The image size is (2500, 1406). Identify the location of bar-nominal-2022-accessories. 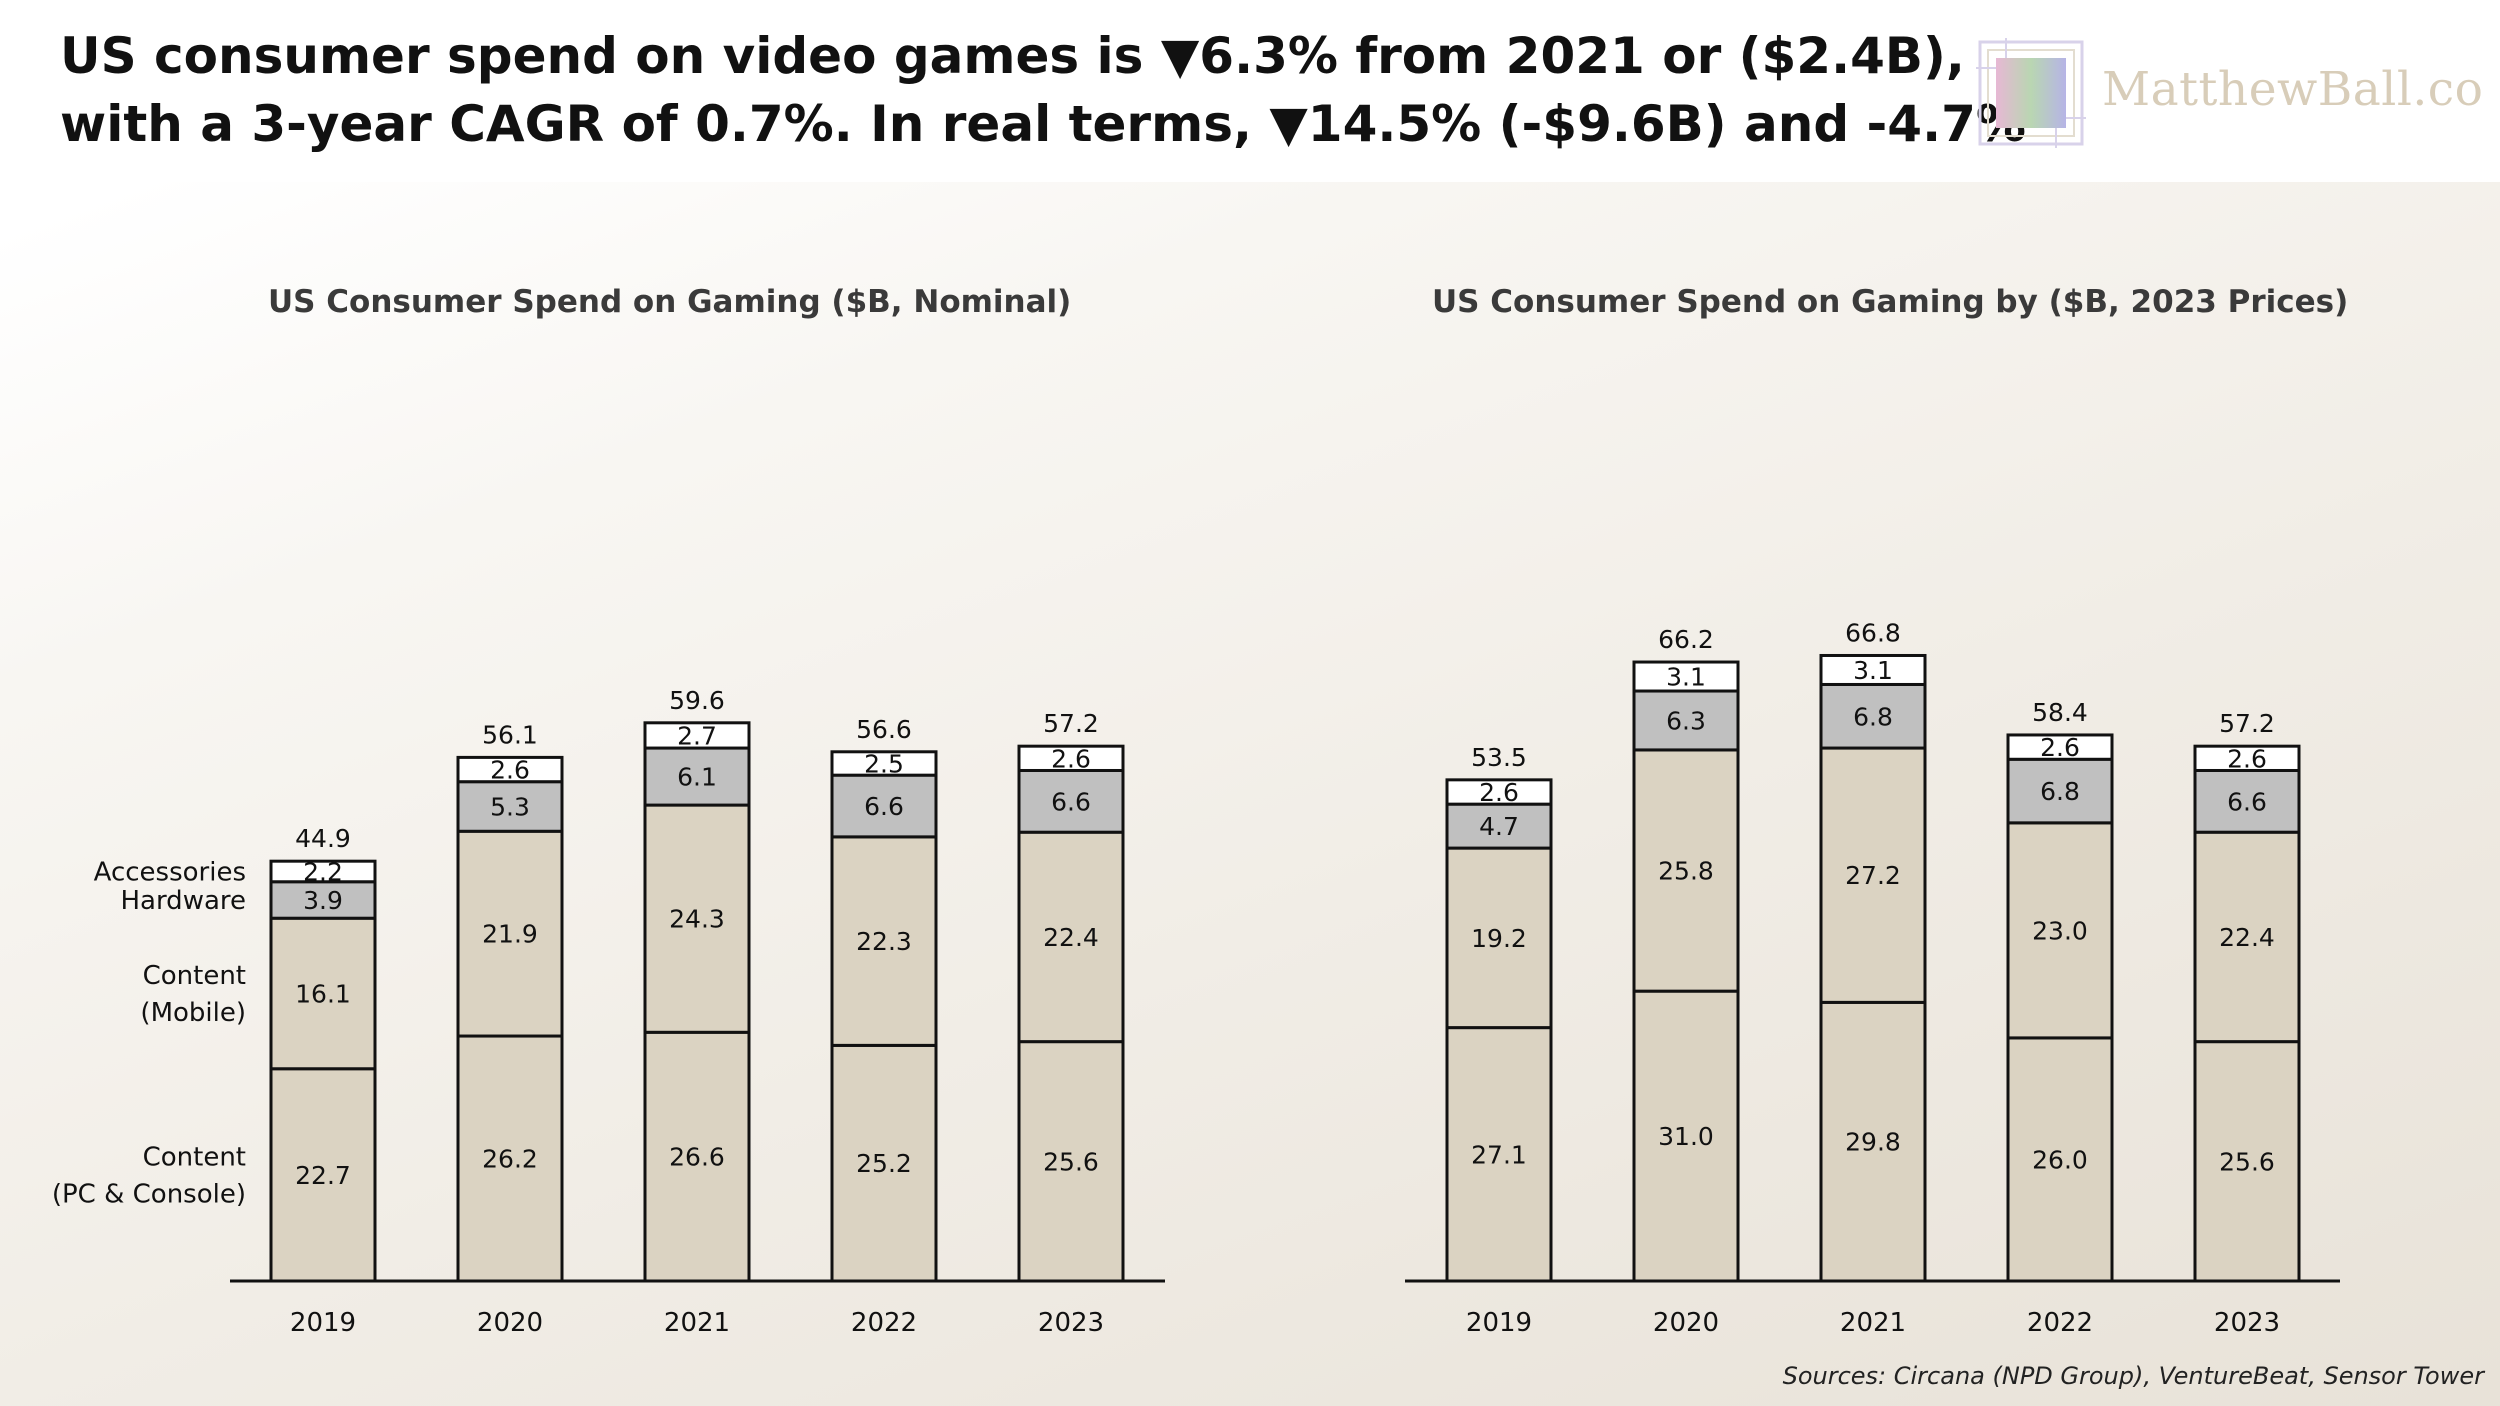
(884, 763).